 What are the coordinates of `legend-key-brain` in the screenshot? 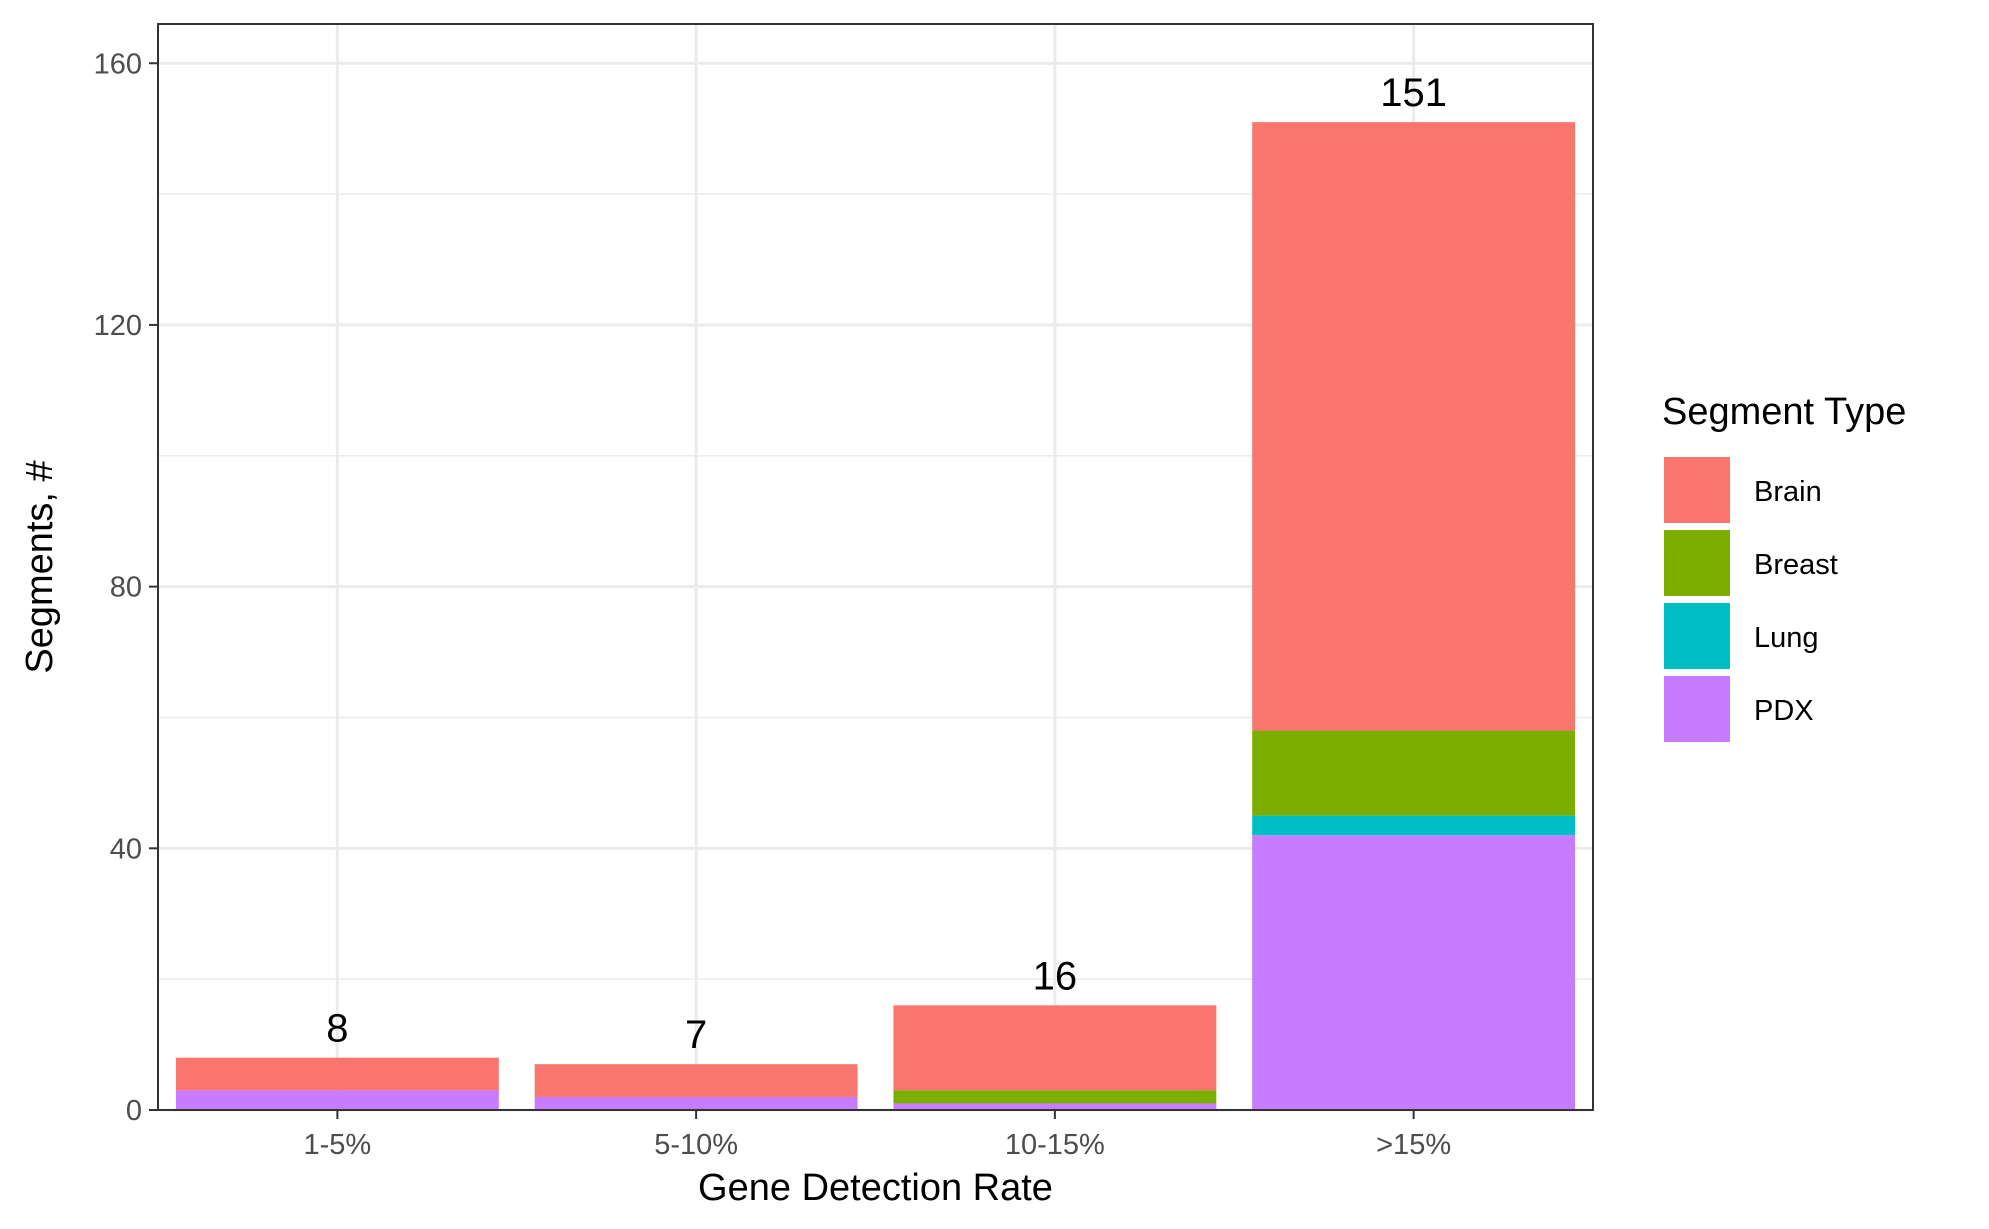 It's located at (1697, 490).